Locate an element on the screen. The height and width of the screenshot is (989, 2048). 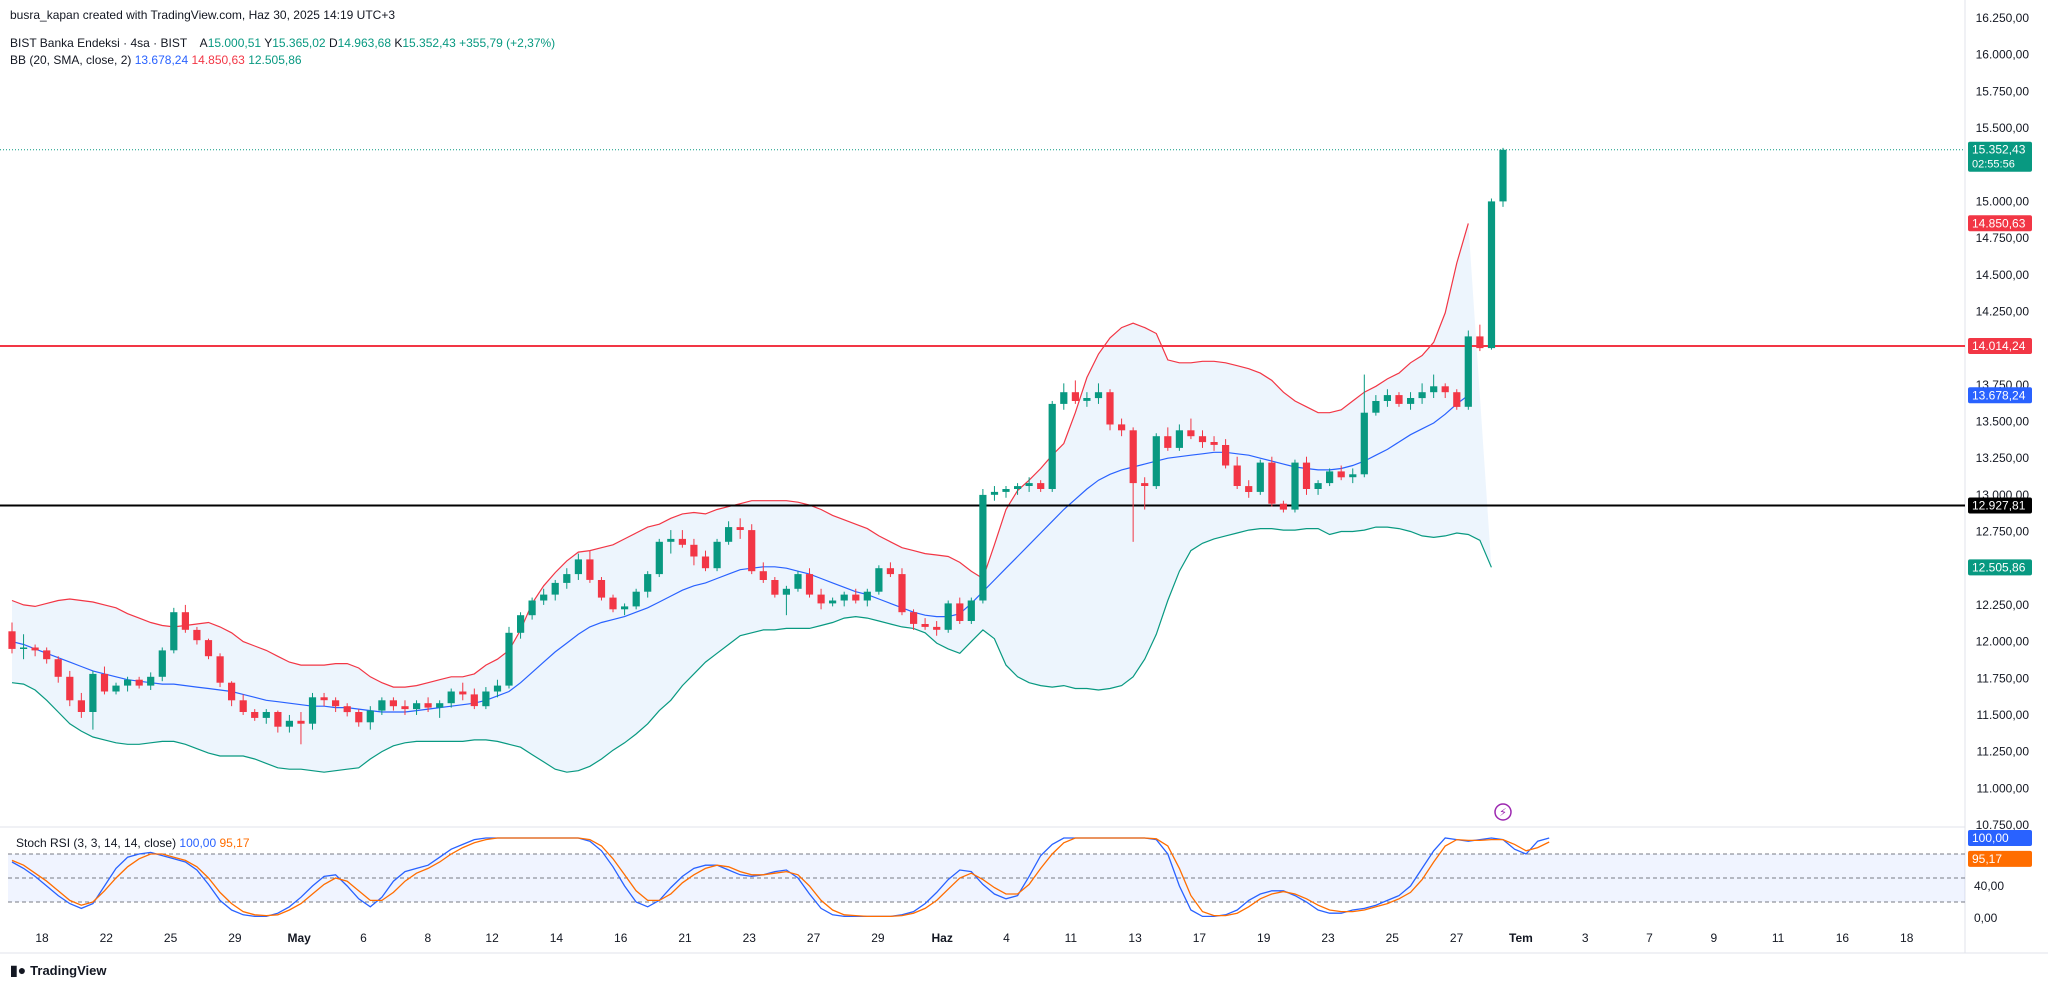
bb-basis-badge is located at coordinates (2000, 395).